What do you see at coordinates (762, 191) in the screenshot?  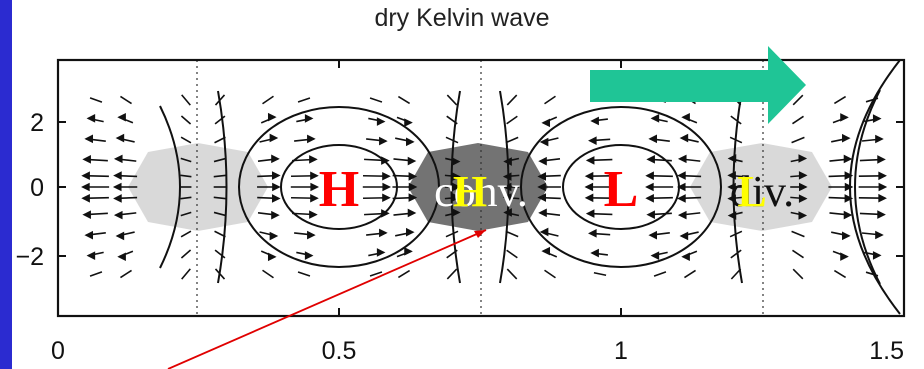 I see `divergence-label: div.` at bounding box center [762, 191].